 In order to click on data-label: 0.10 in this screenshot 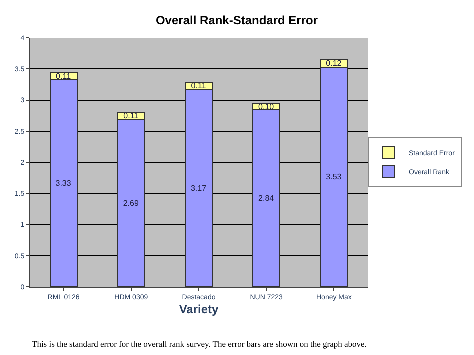, I will do `click(266, 107)`.